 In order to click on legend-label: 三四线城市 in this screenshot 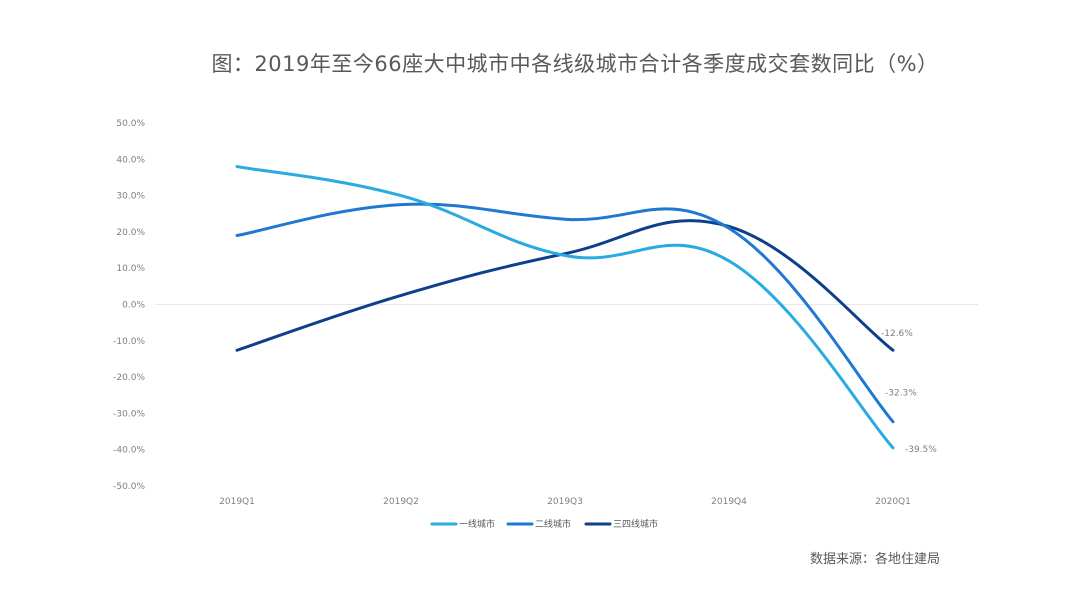, I will do `click(635, 524)`.